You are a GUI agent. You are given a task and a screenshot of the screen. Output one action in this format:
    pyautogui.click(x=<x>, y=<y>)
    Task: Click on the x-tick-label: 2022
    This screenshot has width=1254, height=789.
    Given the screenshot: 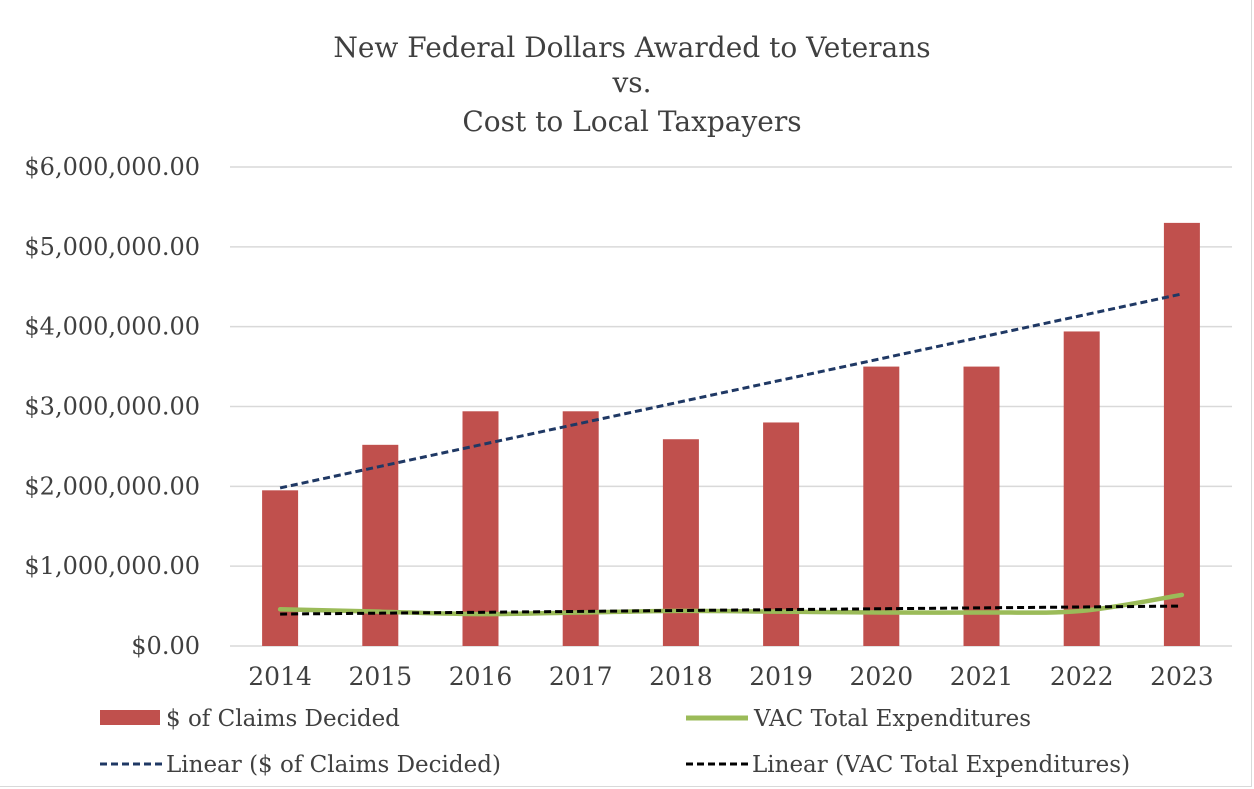 What is the action you would take?
    pyautogui.click(x=1082, y=676)
    